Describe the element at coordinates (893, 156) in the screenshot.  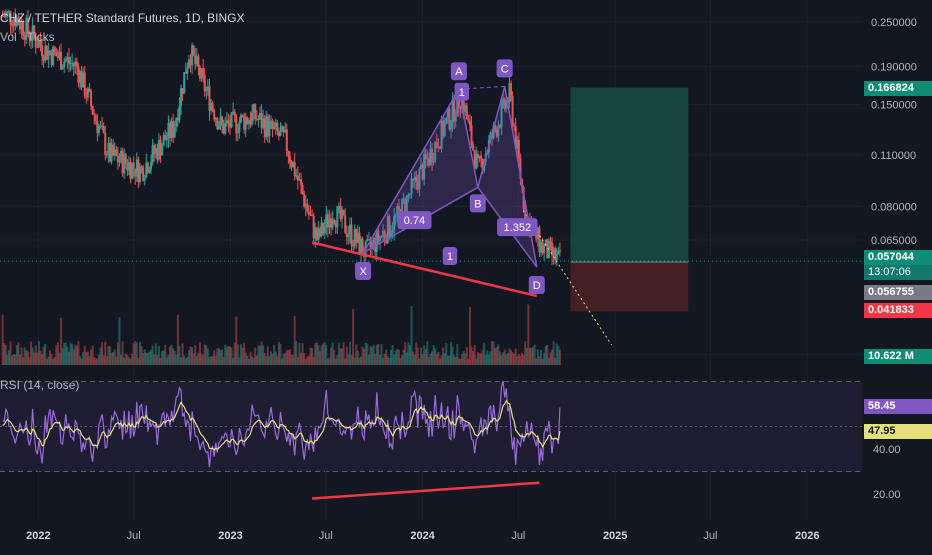
I see `price-axis-label-3: 0.110000` at that location.